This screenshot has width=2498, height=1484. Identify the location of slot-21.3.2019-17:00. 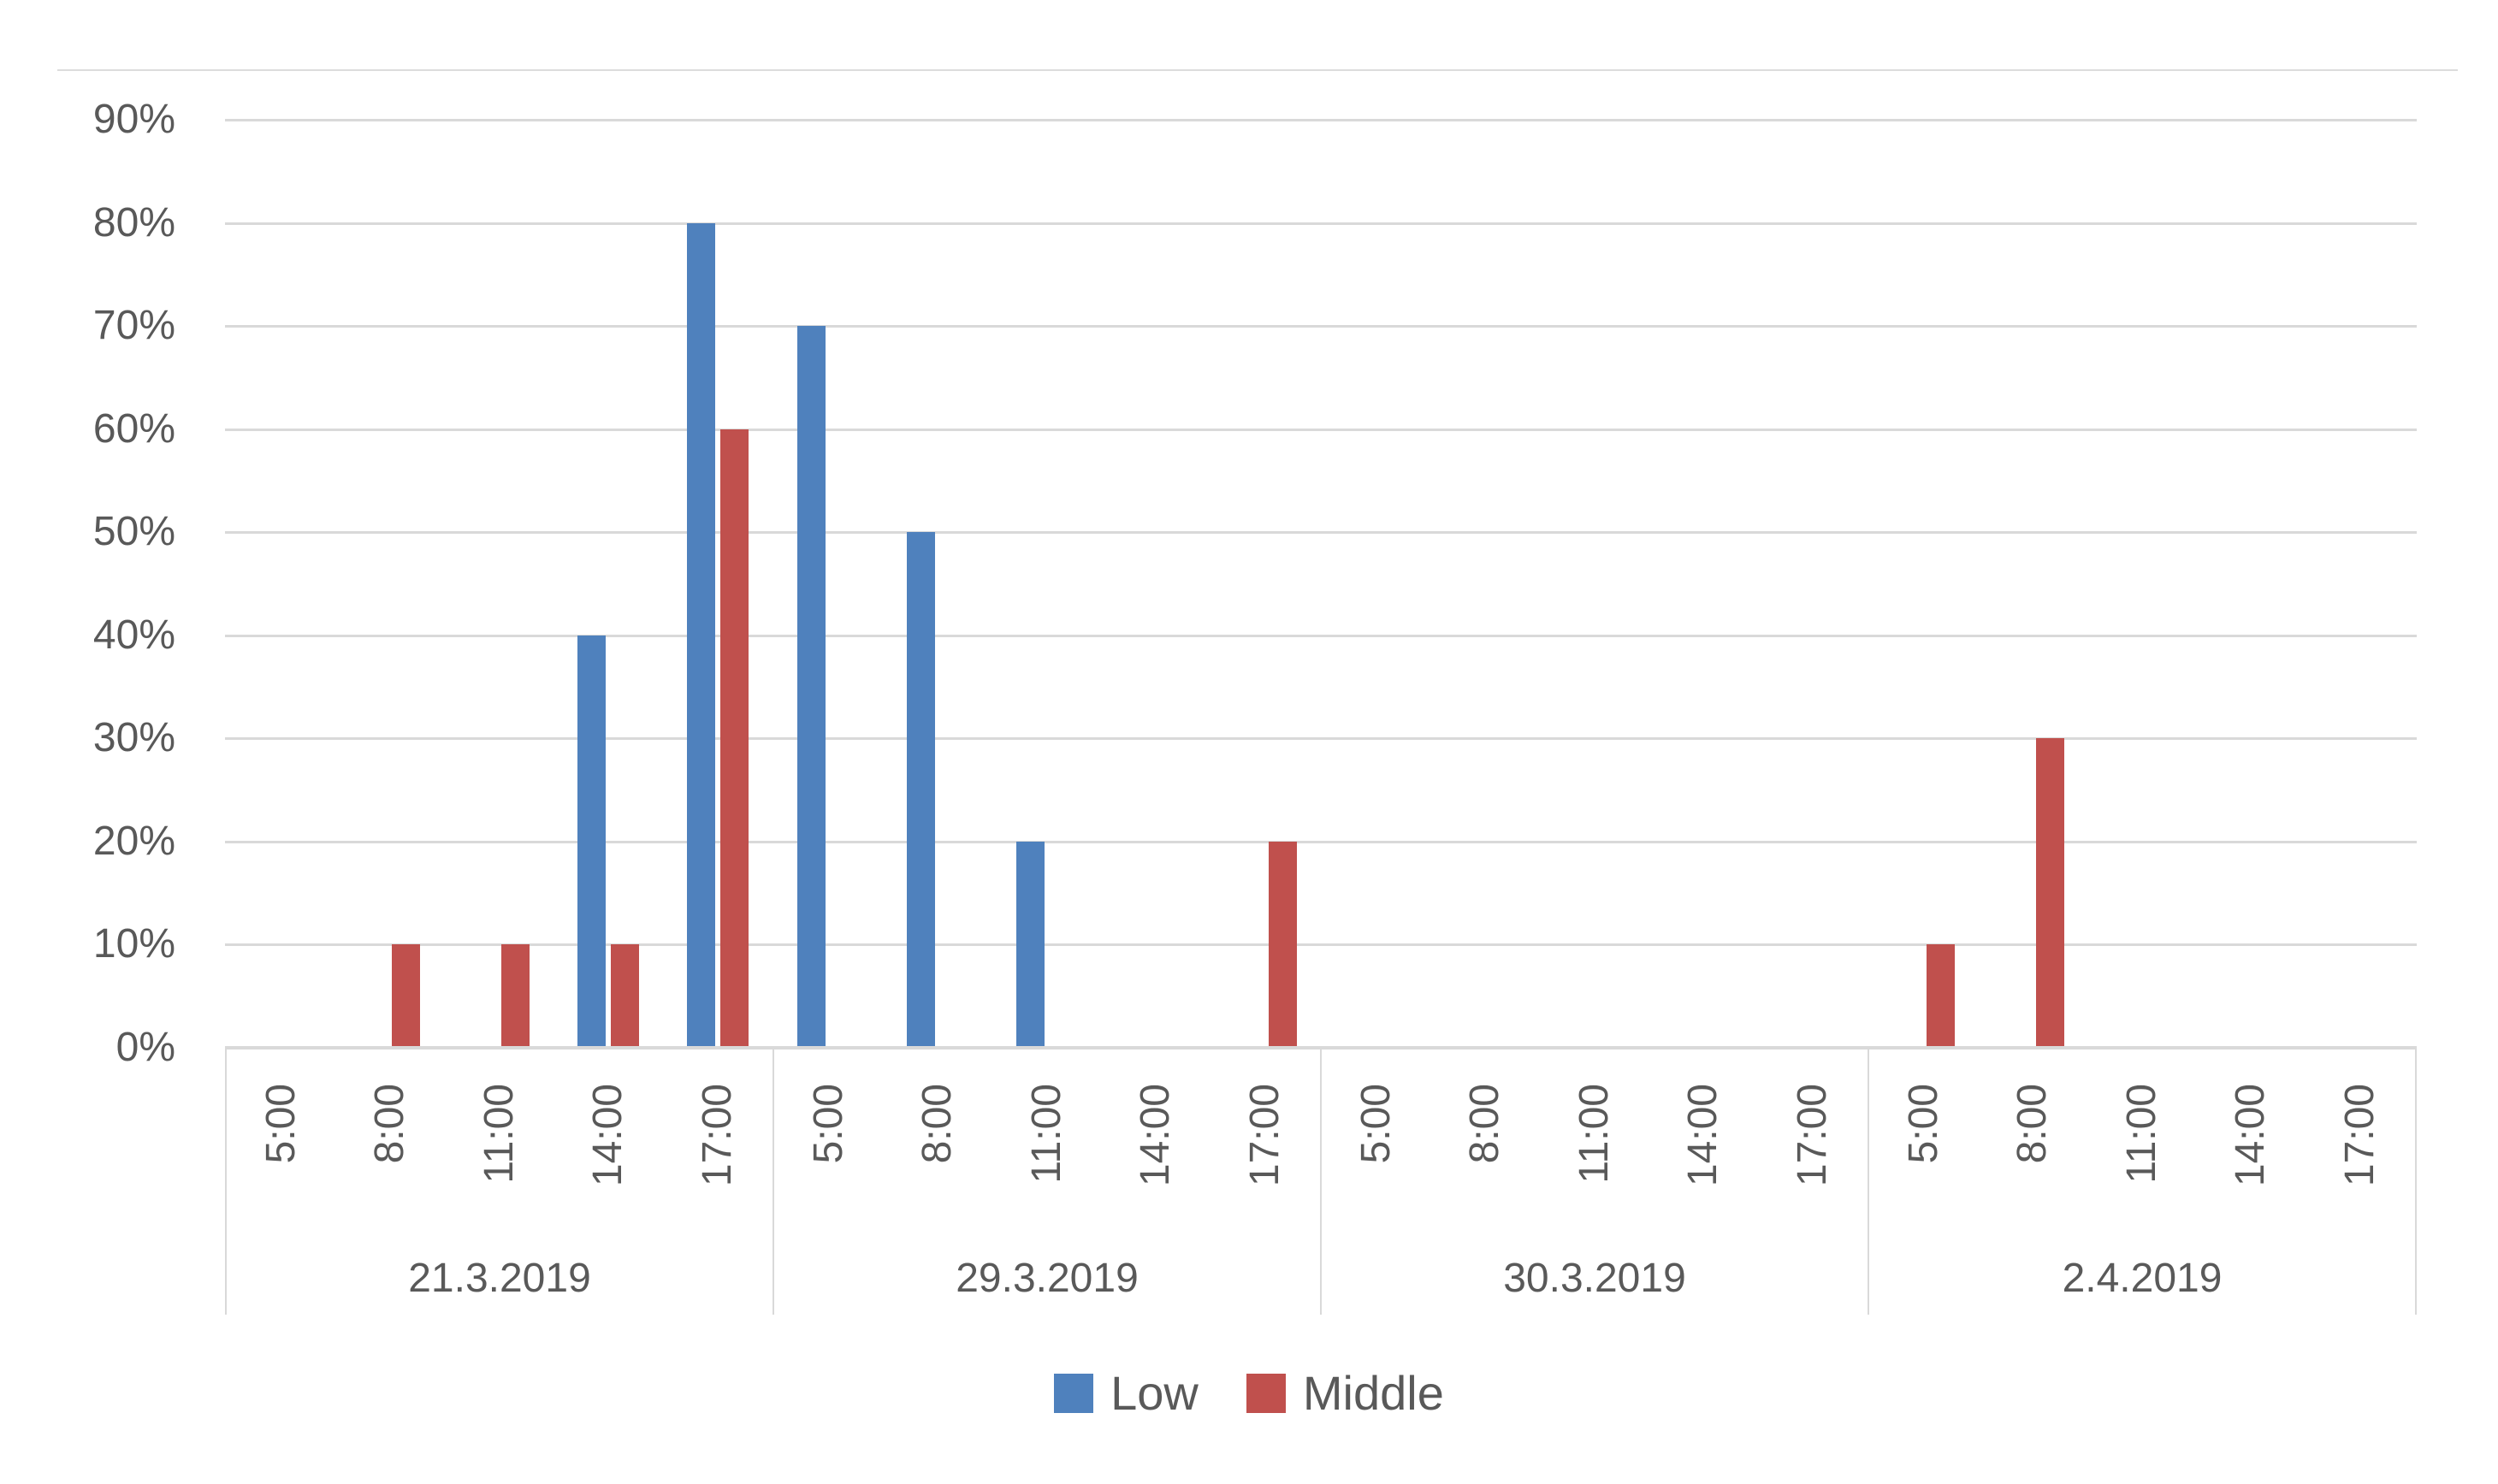
(717, 584).